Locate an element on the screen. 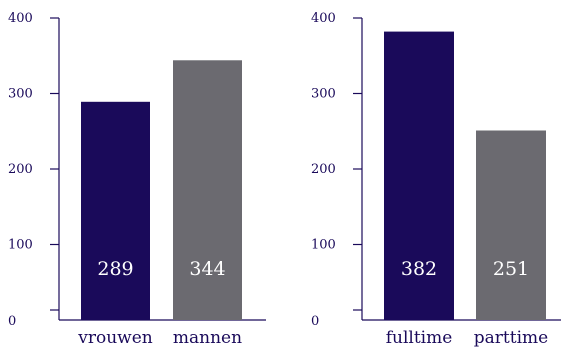  x-category-label: fulltime is located at coordinates (419, 338).